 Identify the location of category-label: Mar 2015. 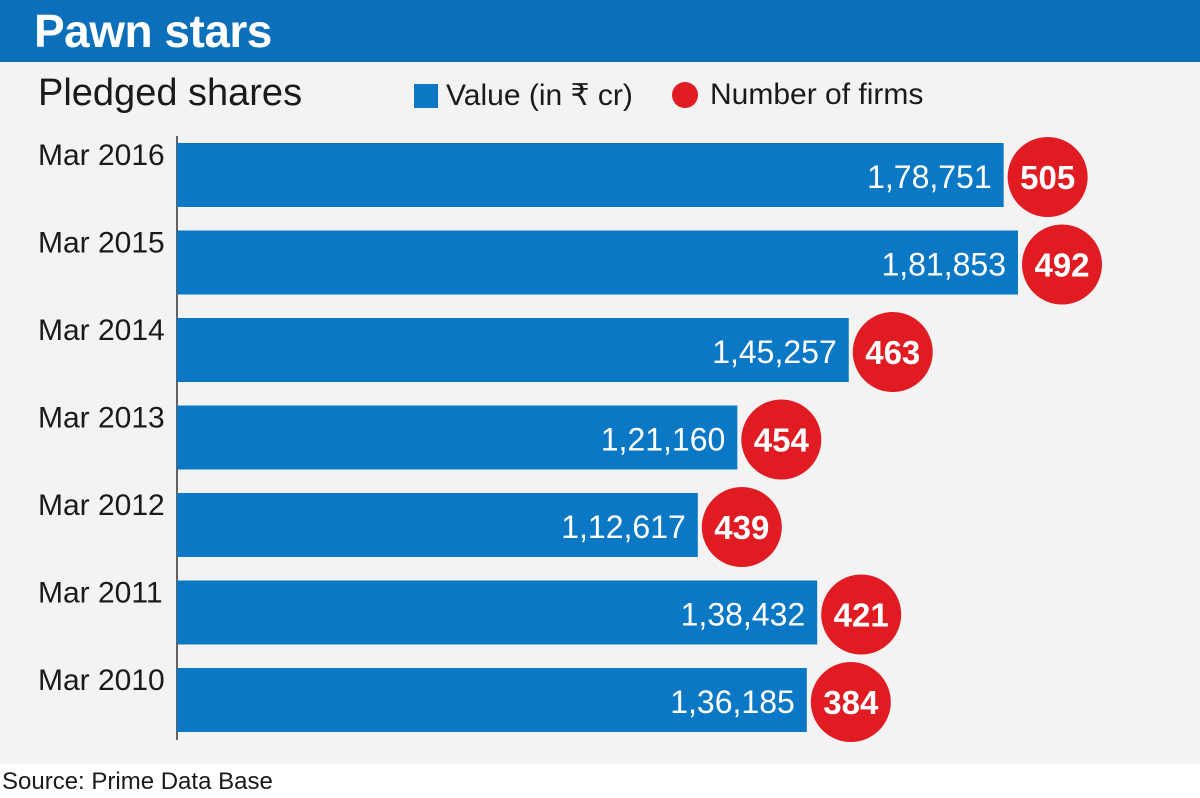
(101, 243).